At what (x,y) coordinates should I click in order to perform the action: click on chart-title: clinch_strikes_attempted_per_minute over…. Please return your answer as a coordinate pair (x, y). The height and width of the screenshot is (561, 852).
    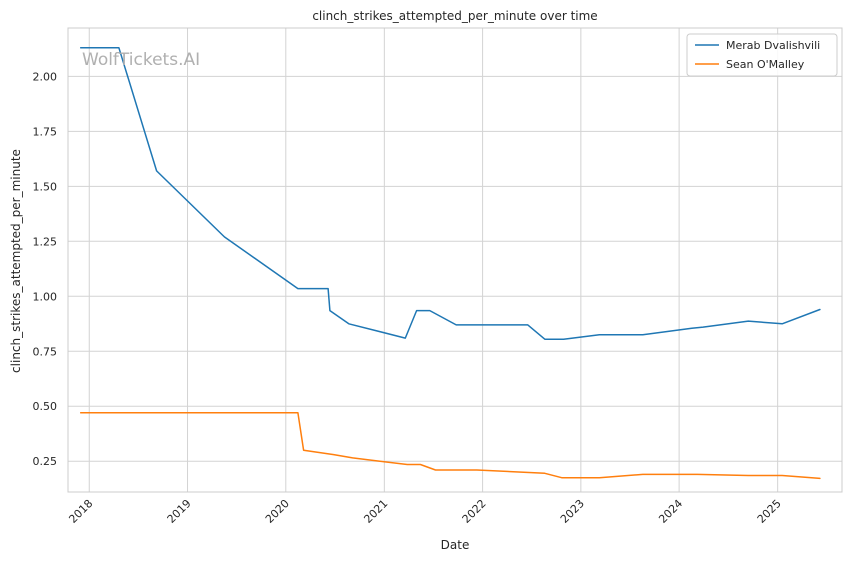
    Looking at the image, I should click on (454, 16).